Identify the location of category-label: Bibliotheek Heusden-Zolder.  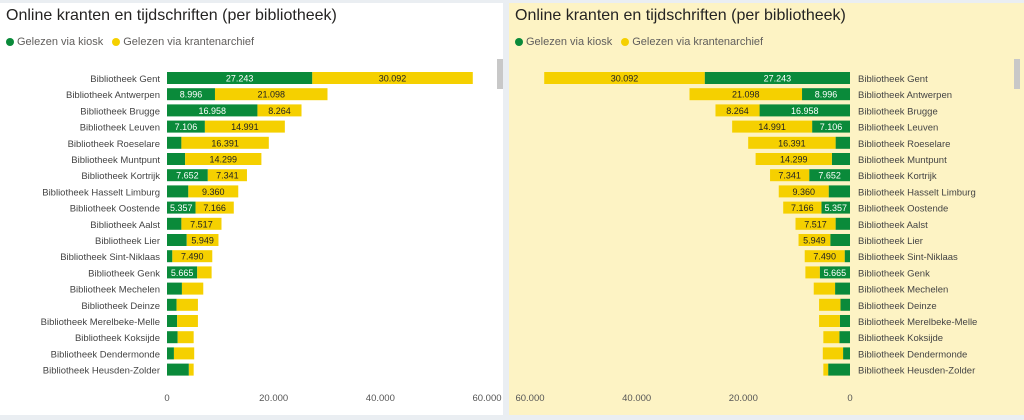
(916, 371).